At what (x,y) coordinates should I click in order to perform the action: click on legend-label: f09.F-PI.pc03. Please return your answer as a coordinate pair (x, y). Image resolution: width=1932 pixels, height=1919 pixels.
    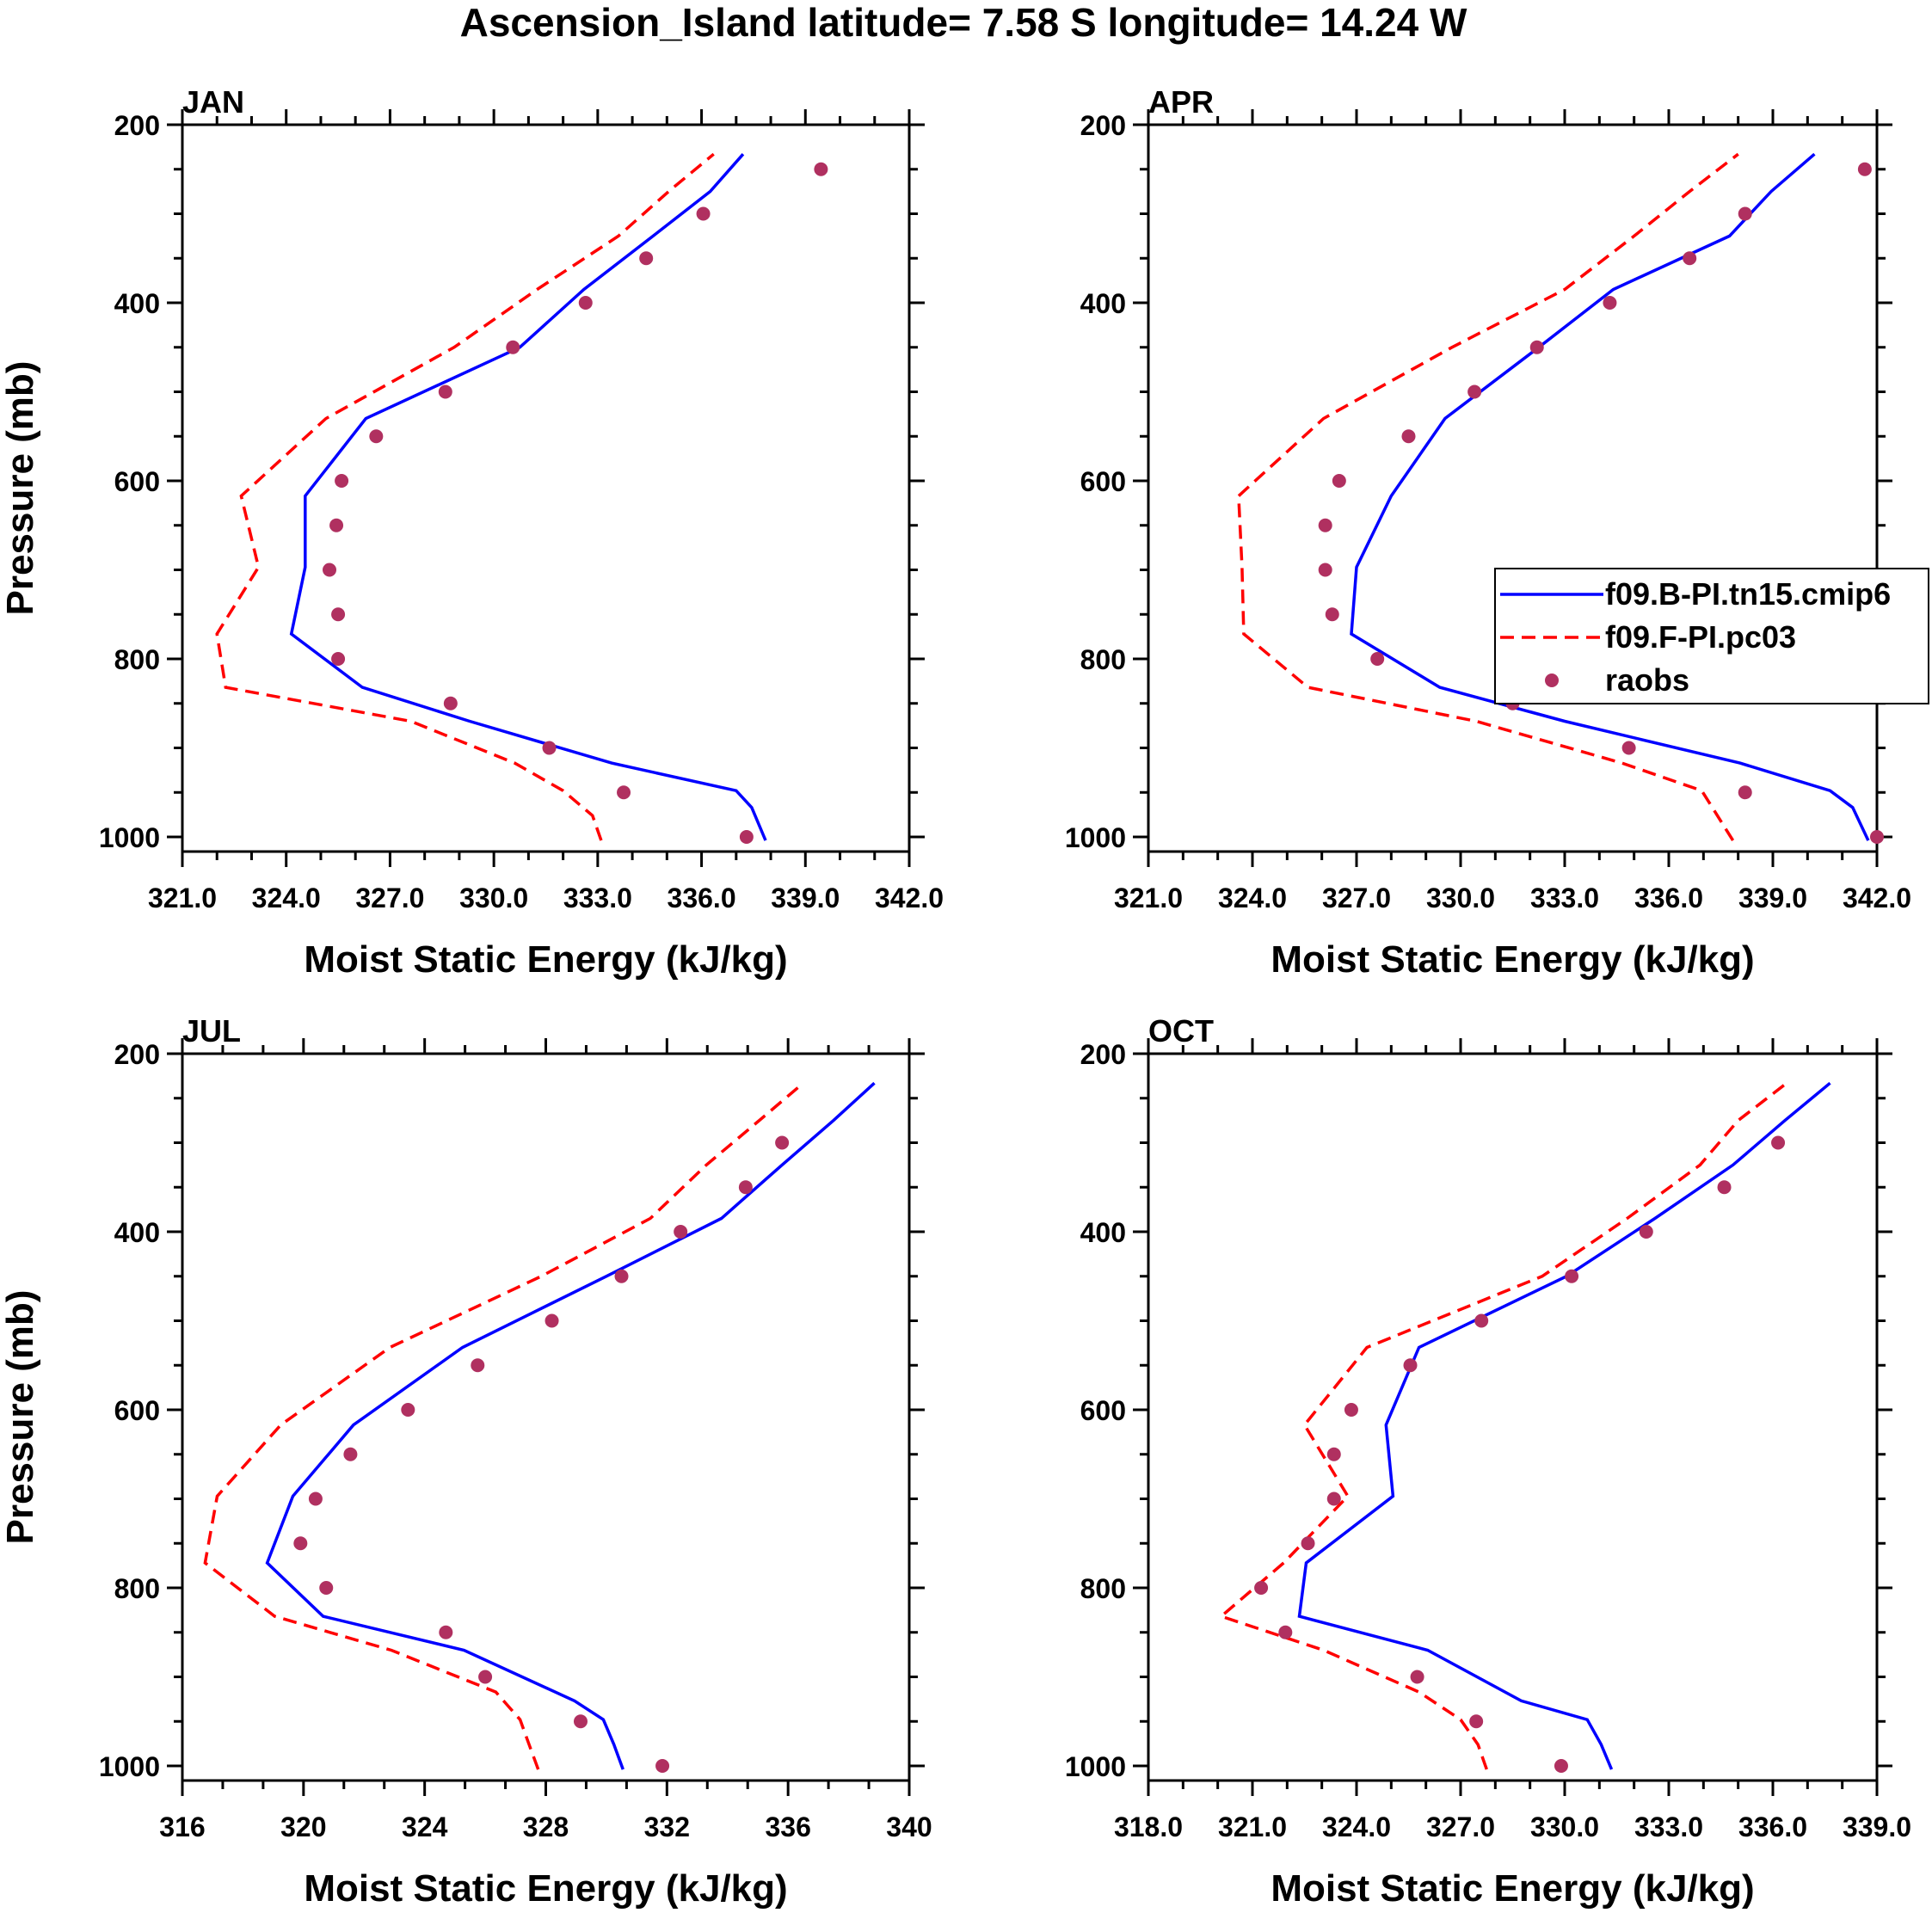
    Looking at the image, I should click on (1701, 637).